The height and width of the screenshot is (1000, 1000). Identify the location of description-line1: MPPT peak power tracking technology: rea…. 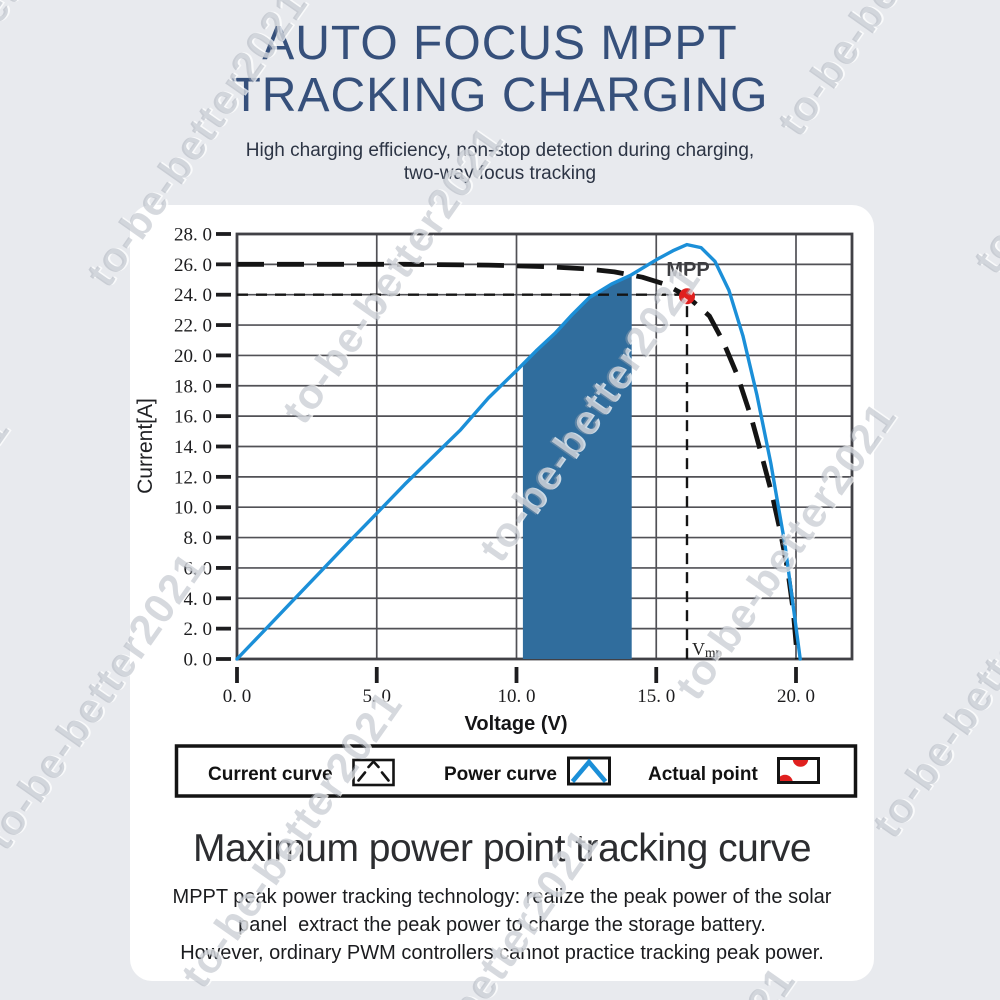
(502, 897).